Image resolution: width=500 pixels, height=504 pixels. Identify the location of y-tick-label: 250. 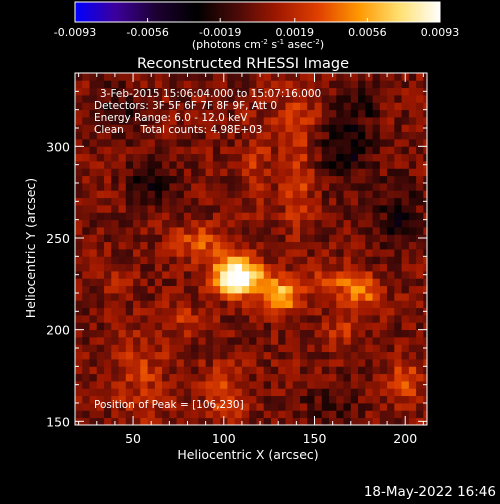
(58, 238).